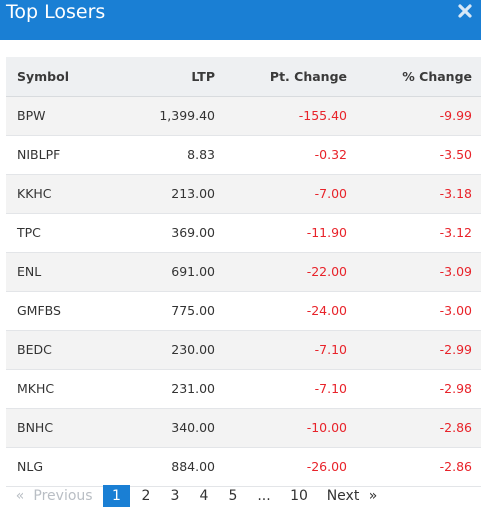  Describe the element at coordinates (243, 154) in the screenshot. I see `table-row: NIBLPF 8.83 -0.32 -3.50` at that location.